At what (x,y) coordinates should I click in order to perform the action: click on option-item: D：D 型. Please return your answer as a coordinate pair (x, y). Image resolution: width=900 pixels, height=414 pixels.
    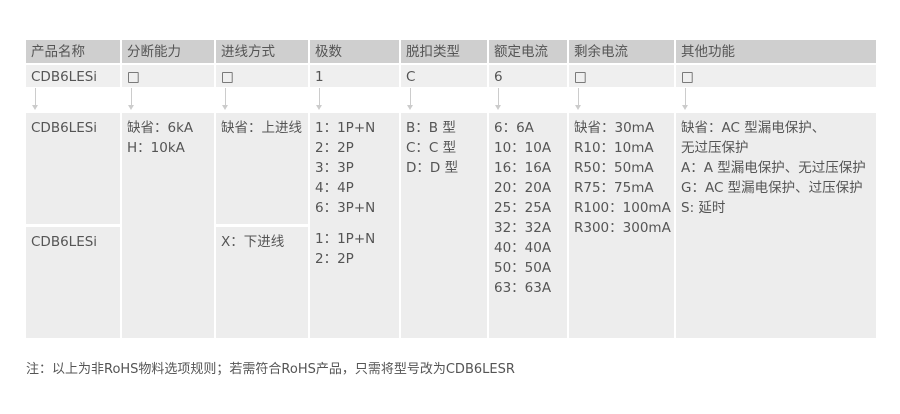
    Looking at the image, I should click on (432, 168).